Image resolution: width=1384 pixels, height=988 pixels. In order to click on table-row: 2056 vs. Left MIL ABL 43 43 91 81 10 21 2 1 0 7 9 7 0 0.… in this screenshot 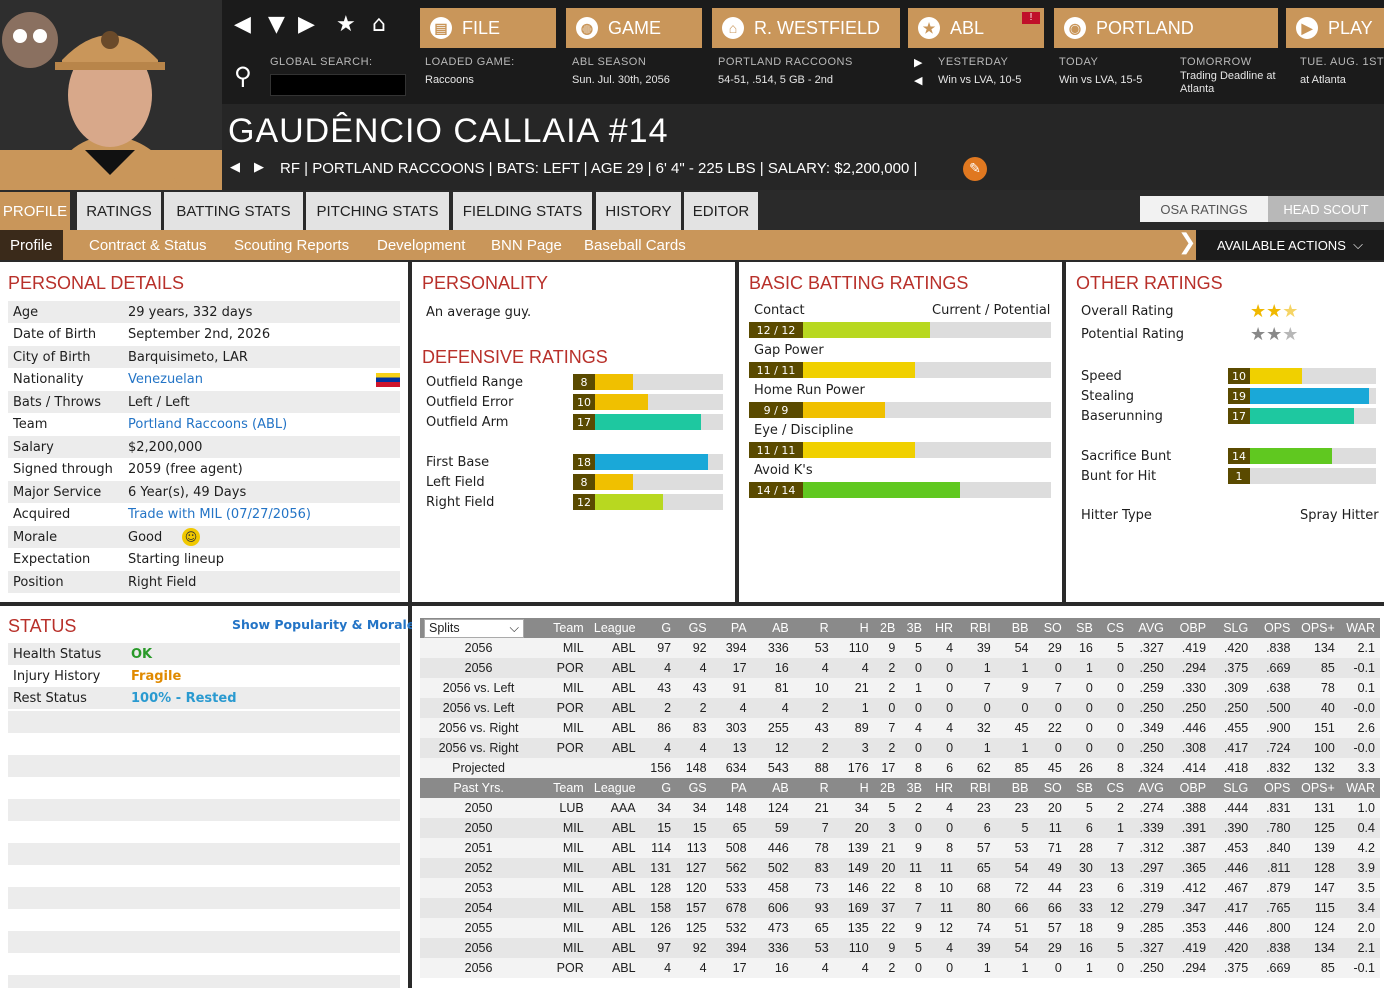, I will do `click(900, 688)`.